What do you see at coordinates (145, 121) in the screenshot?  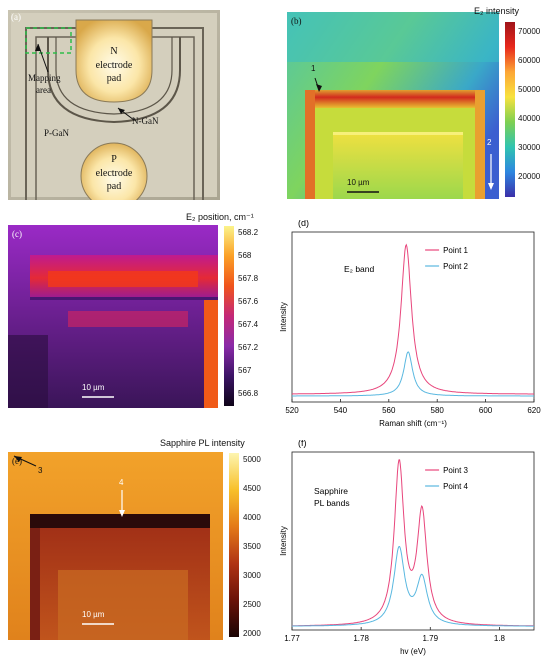 I see `ngan-label: N-GaN` at bounding box center [145, 121].